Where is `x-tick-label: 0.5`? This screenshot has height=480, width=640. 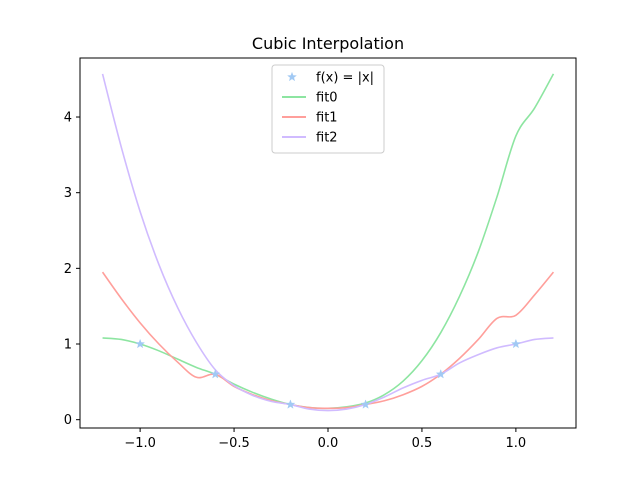
x-tick-label: 0.5 is located at coordinates (422, 443).